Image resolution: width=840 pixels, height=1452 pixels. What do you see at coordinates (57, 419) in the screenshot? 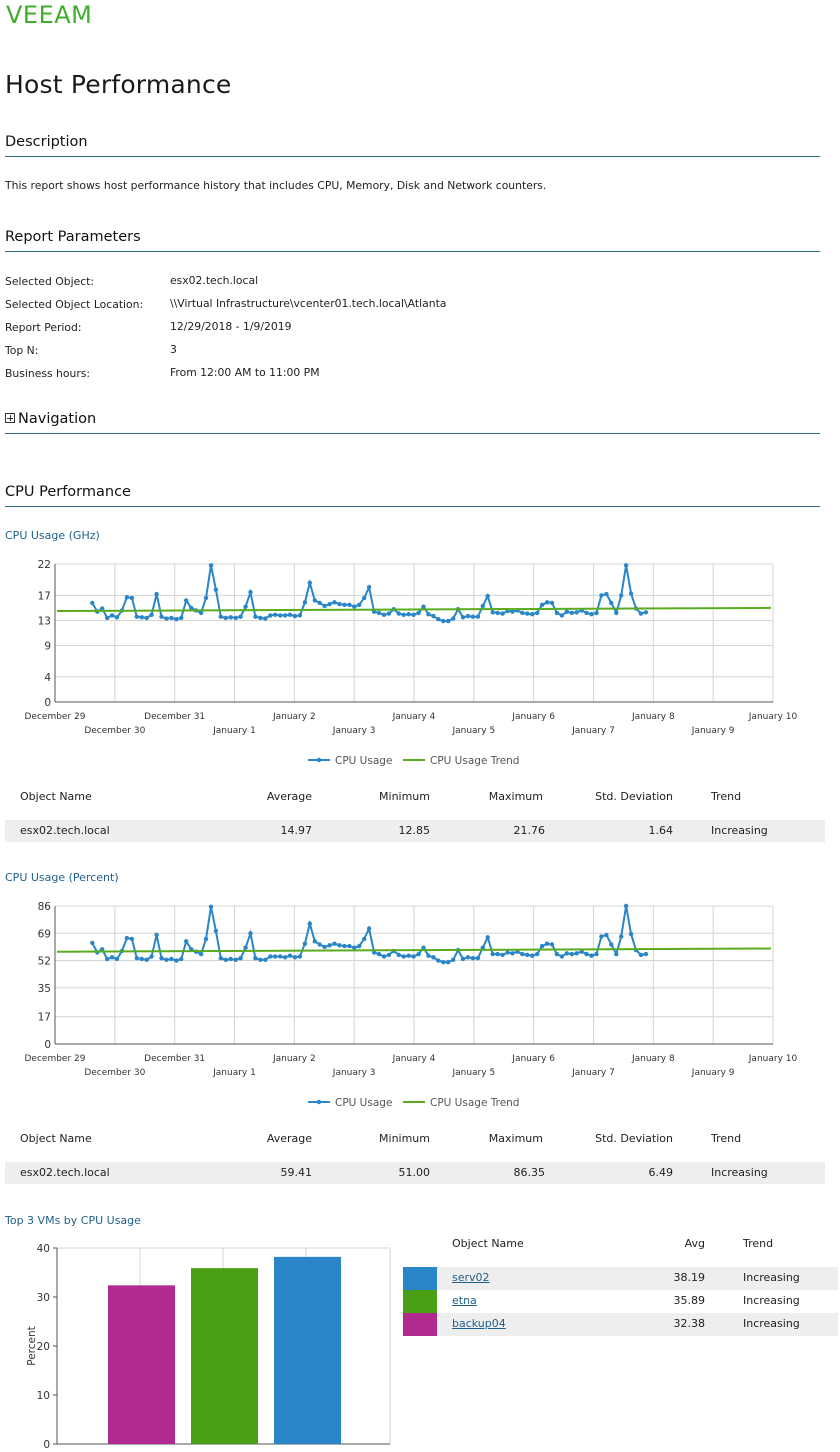
I see `navigation-heading: Navigation` at bounding box center [57, 419].